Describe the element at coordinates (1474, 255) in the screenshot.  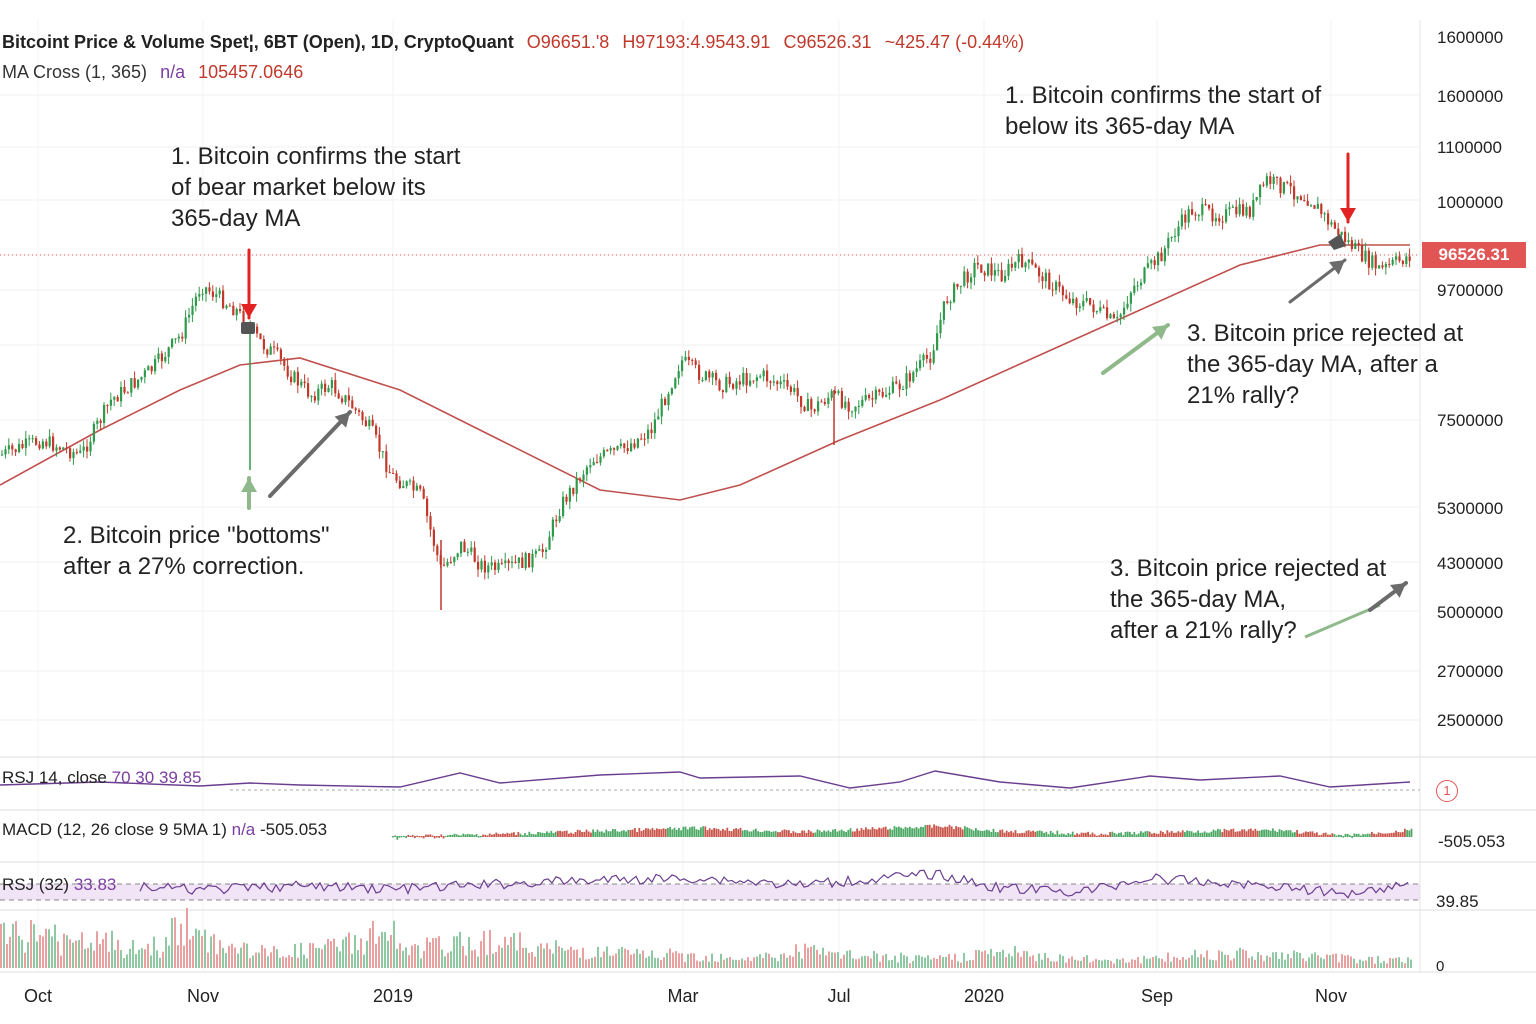
I see `last-price-tag: 96526.31` at that location.